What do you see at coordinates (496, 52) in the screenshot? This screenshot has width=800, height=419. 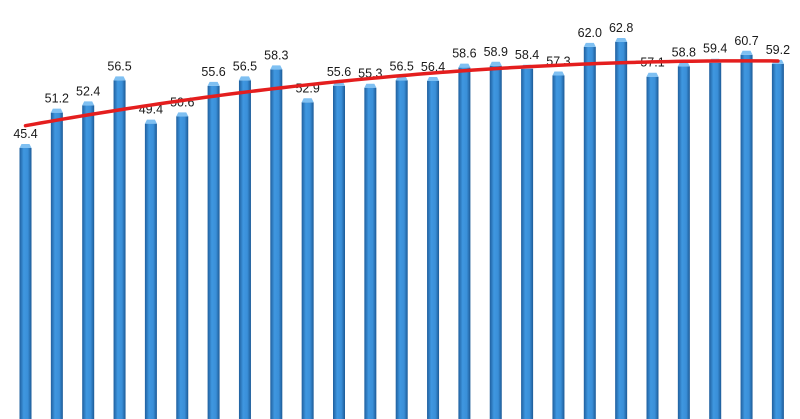 I see `data-label: 58.9` at bounding box center [496, 52].